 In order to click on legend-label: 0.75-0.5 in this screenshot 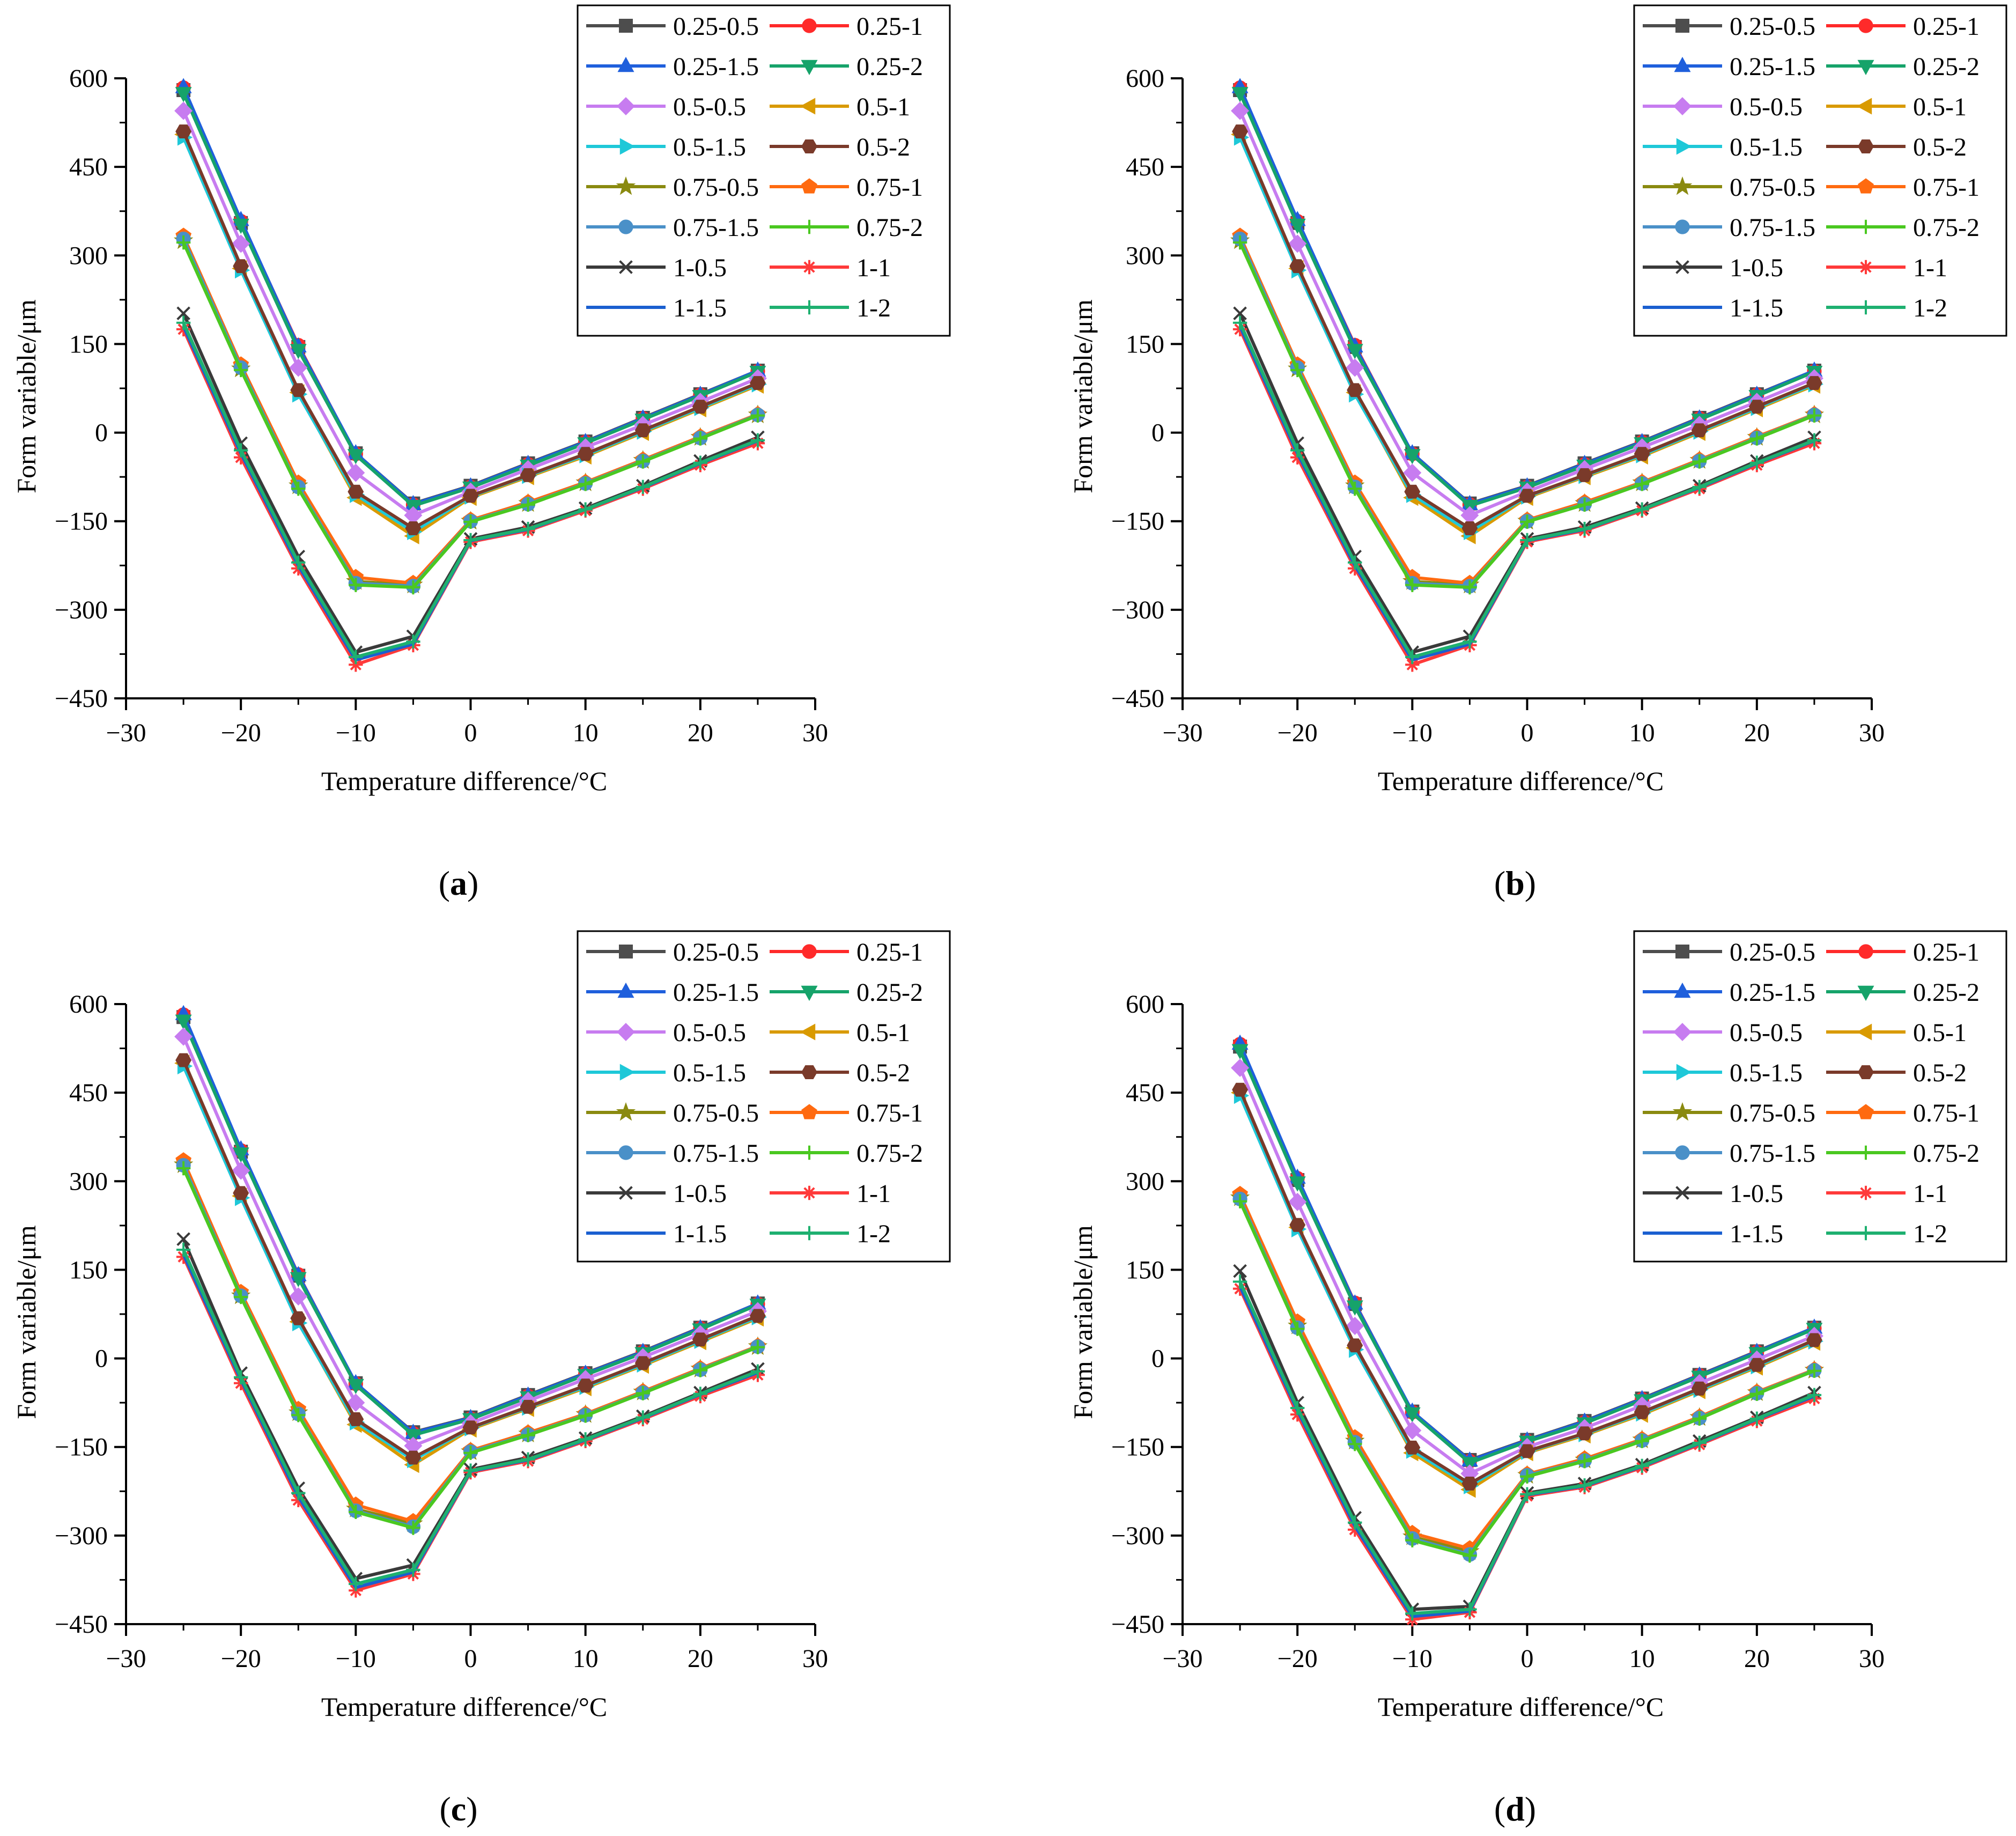, I will do `click(716, 1113)`.